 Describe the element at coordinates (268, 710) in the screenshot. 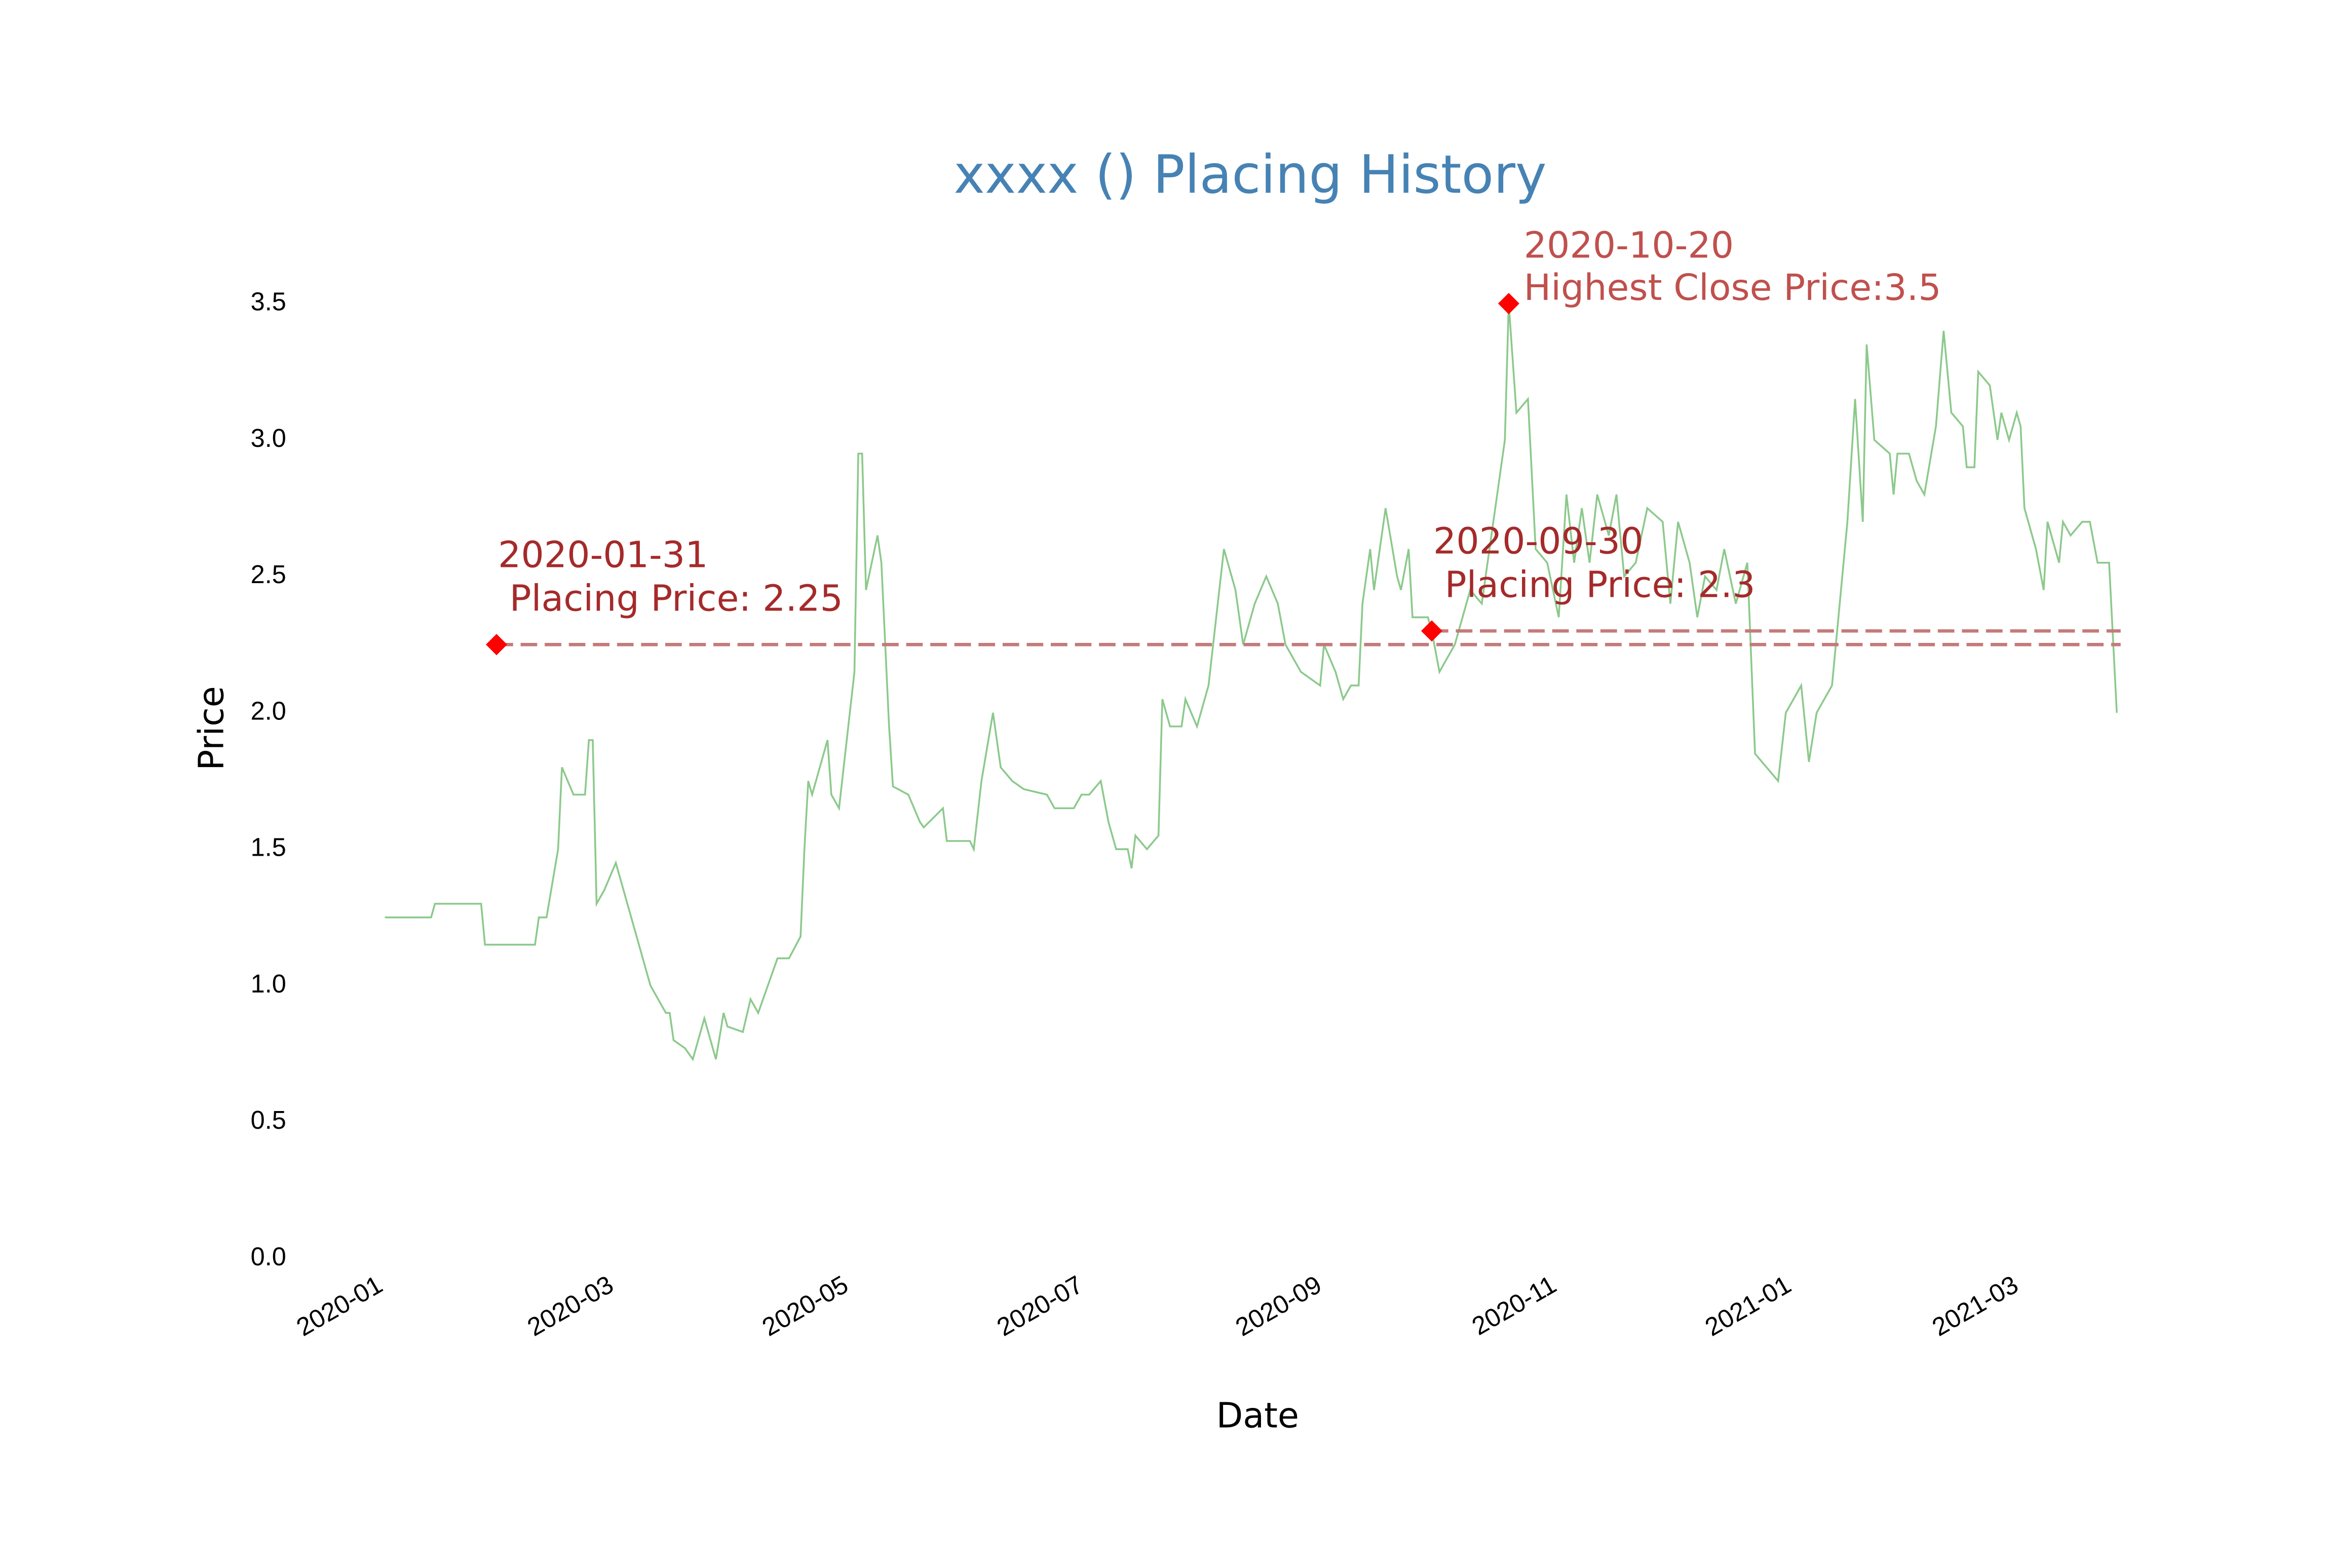

I see `y-tick-label: 2.0` at that location.